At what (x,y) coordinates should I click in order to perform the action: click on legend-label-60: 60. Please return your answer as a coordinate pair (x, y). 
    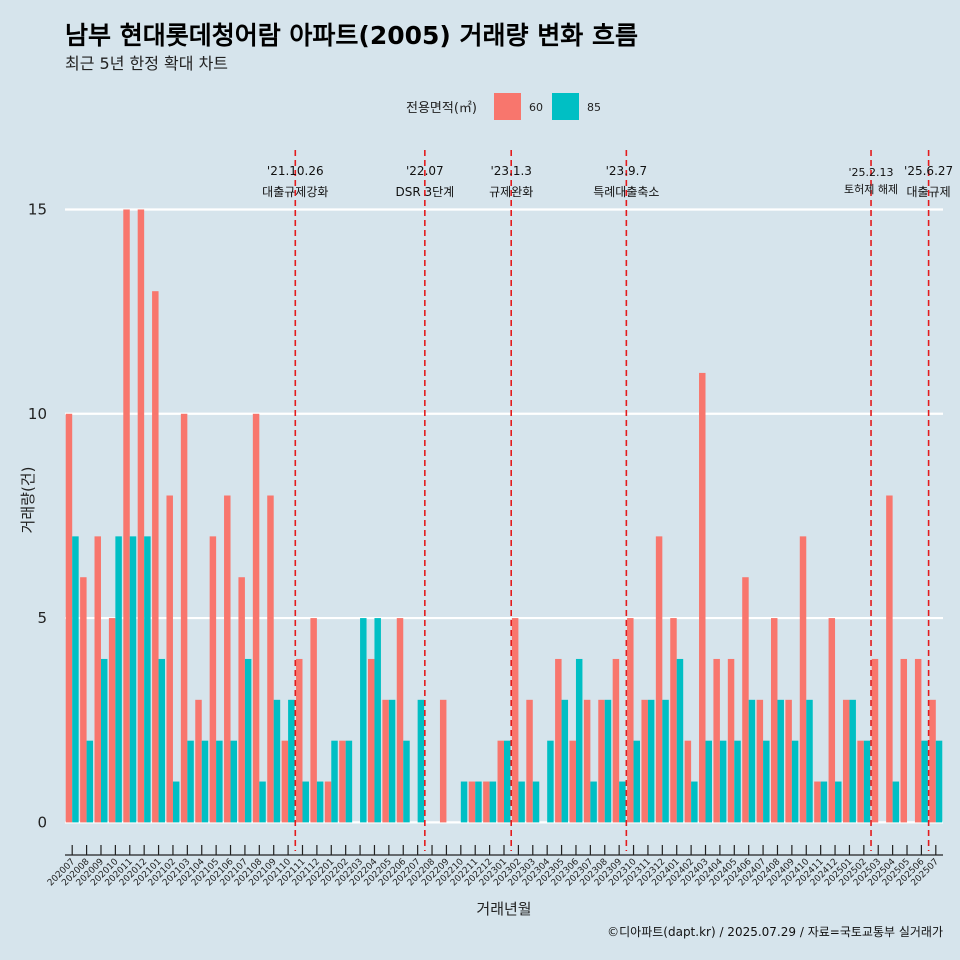
    Looking at the image, I should click on (536, 107).